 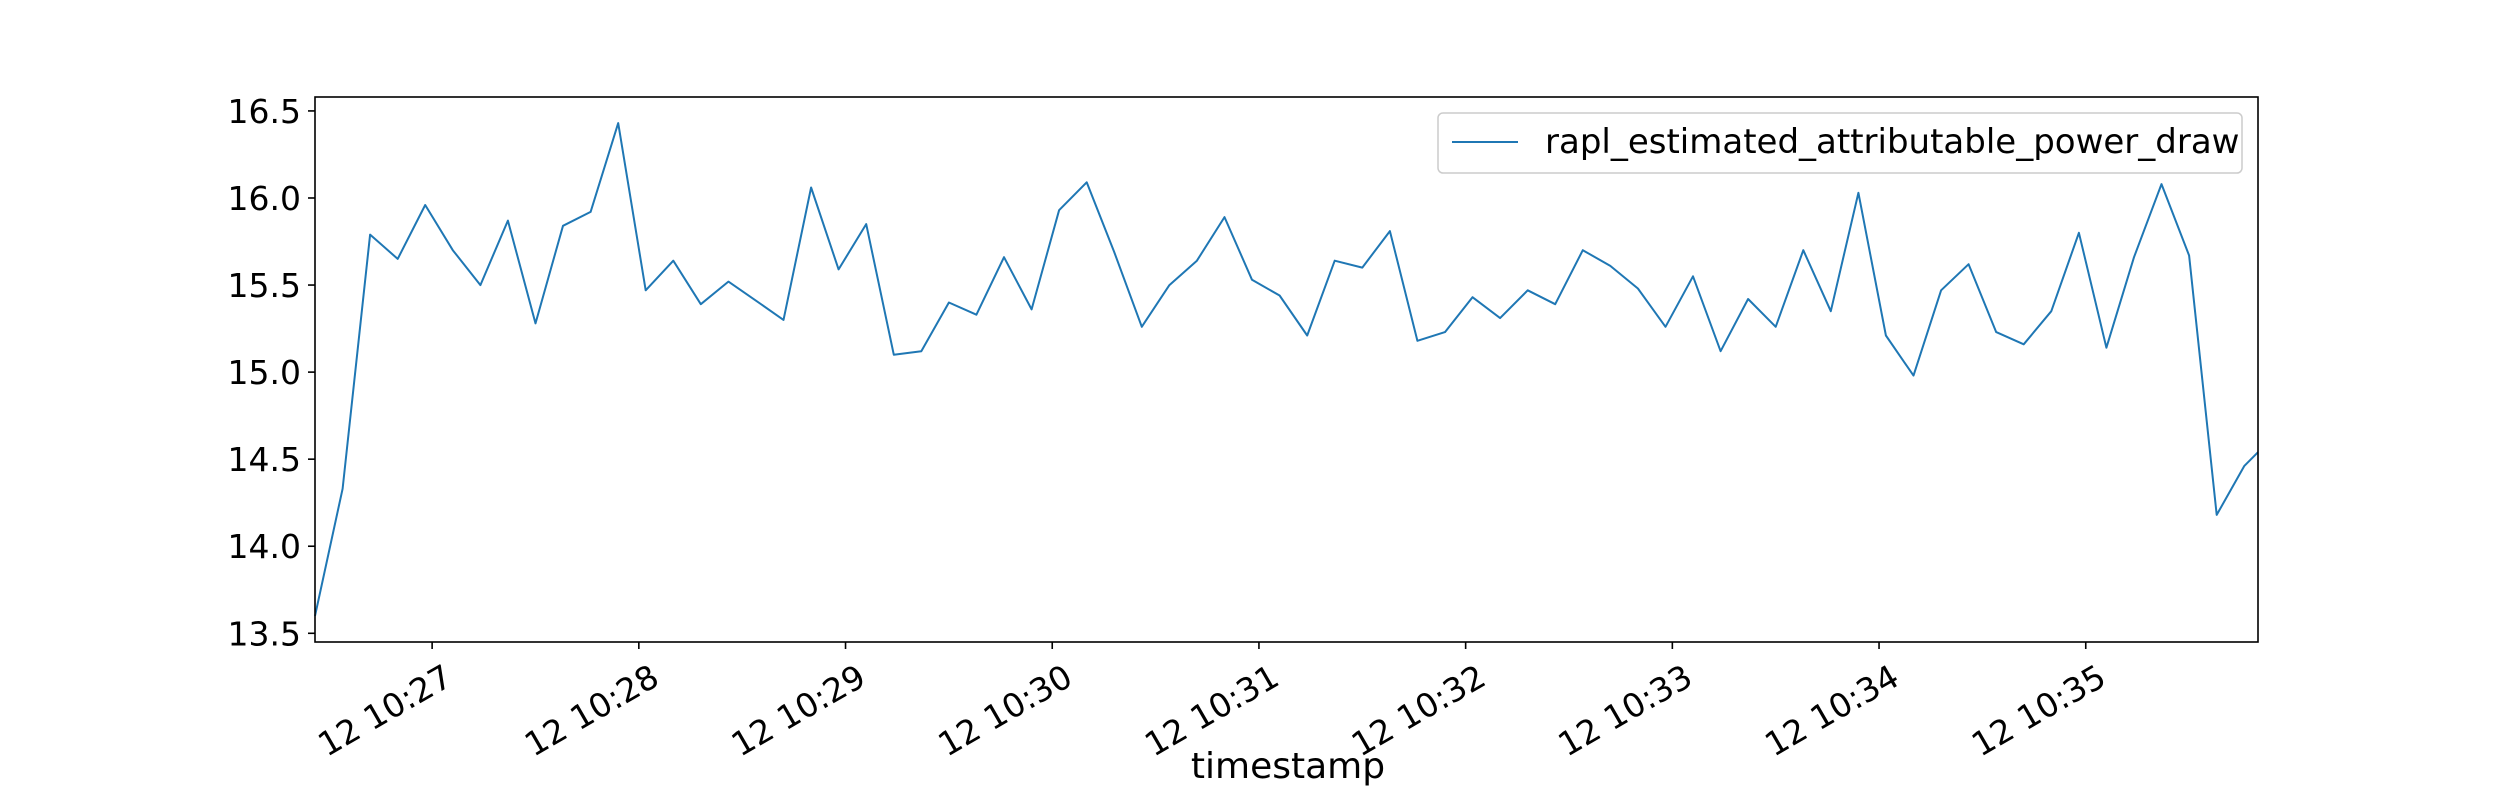 What do you see at coordinates (264, 546) in the screenshot?
I see `y-tick-label: 14.0` at bounding box center [264, 546].